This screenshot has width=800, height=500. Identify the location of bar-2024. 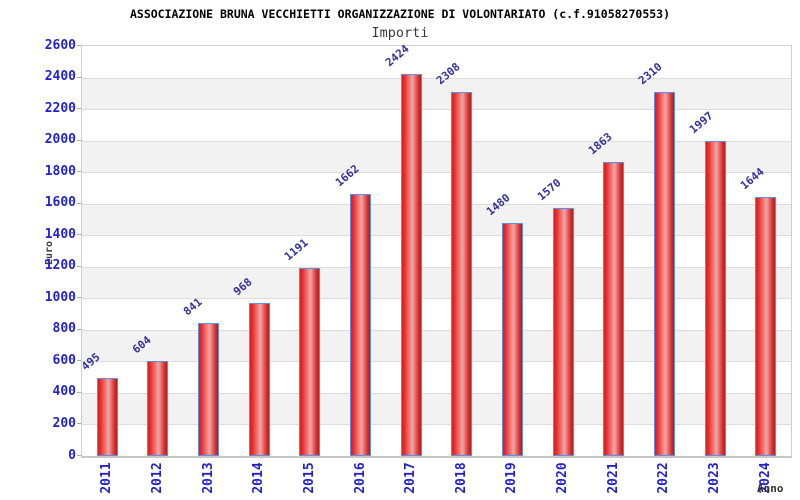
(766, 326).